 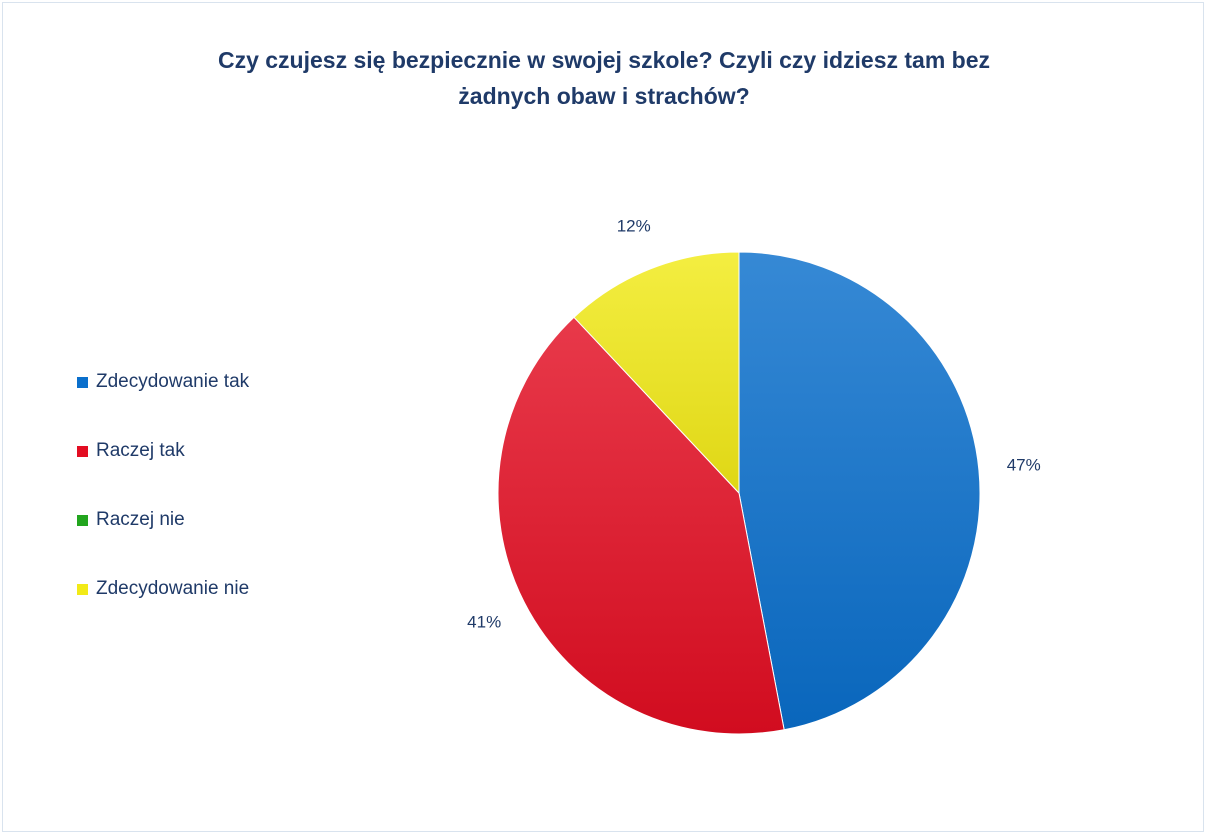 What do you see at coordinates (140, 519) in the screenshot?
I see `legend-label: Raczej nie` at bounding box center [140, 519].